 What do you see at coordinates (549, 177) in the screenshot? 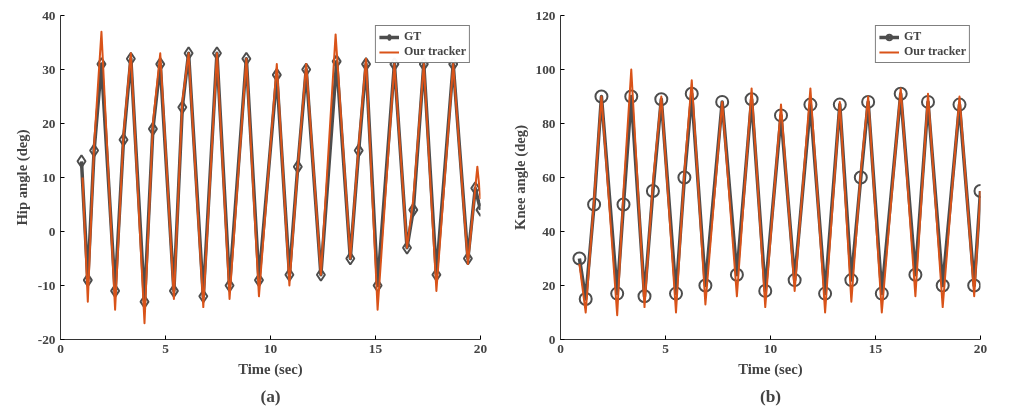
I see `y-tick-label: 60` at bounding box center [549, 177].